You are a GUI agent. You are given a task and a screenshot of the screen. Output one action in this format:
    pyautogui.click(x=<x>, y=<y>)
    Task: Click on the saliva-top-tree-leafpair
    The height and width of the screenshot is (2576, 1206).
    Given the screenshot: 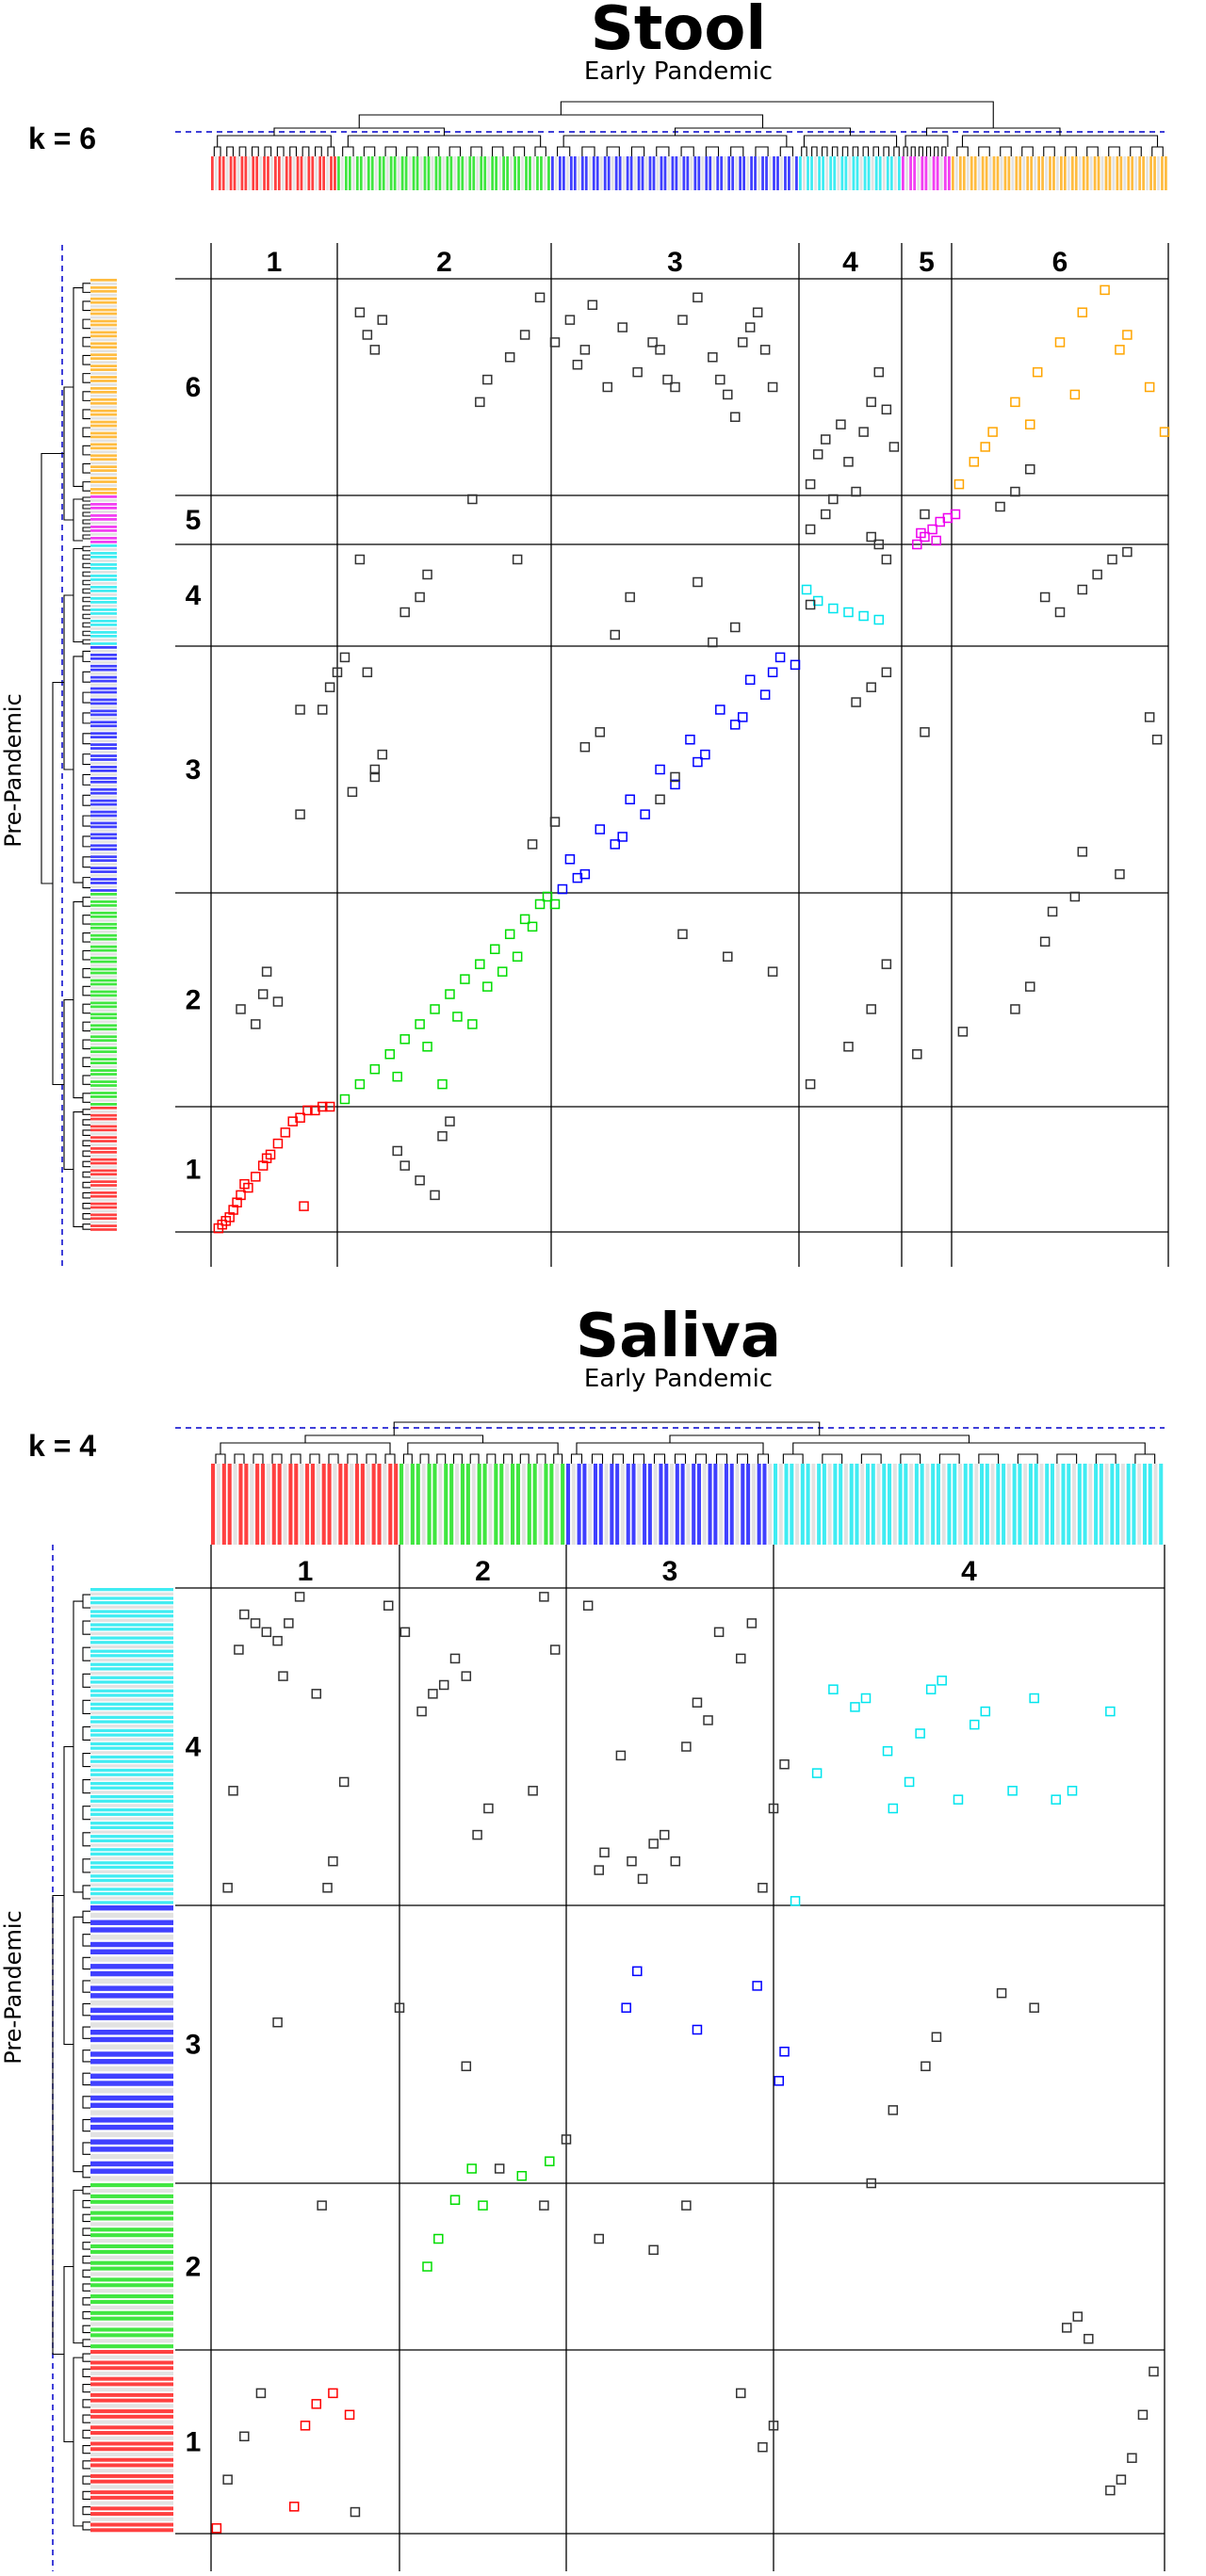 What is the action you would take?
    pyautogui.click(x=832, y=1458)
    